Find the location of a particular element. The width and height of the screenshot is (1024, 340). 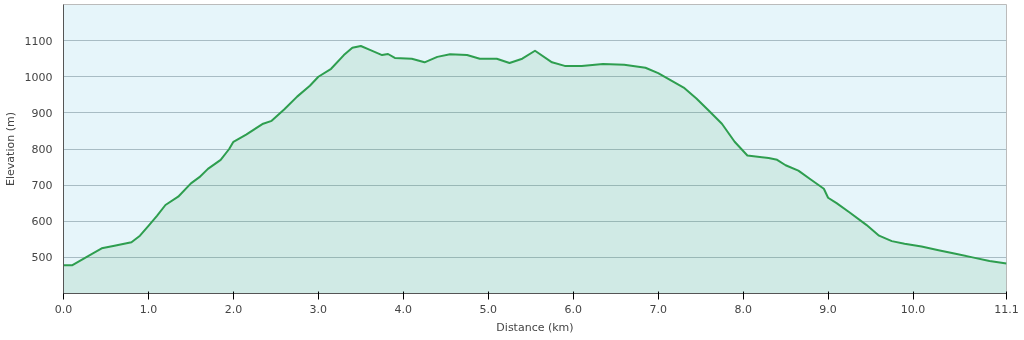

y-tick-label: 1100 is located at coordinates (38, 41).